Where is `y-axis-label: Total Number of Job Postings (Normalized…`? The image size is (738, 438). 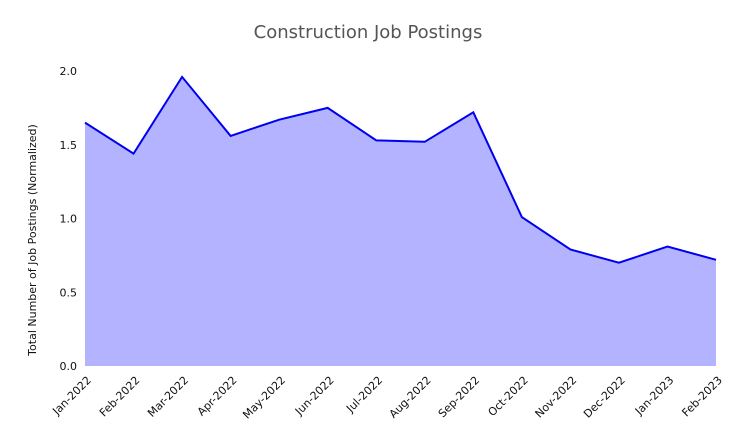
y-axis-label: Total Number of Job Postings (Normalized… is located at coordinates (32, 240).